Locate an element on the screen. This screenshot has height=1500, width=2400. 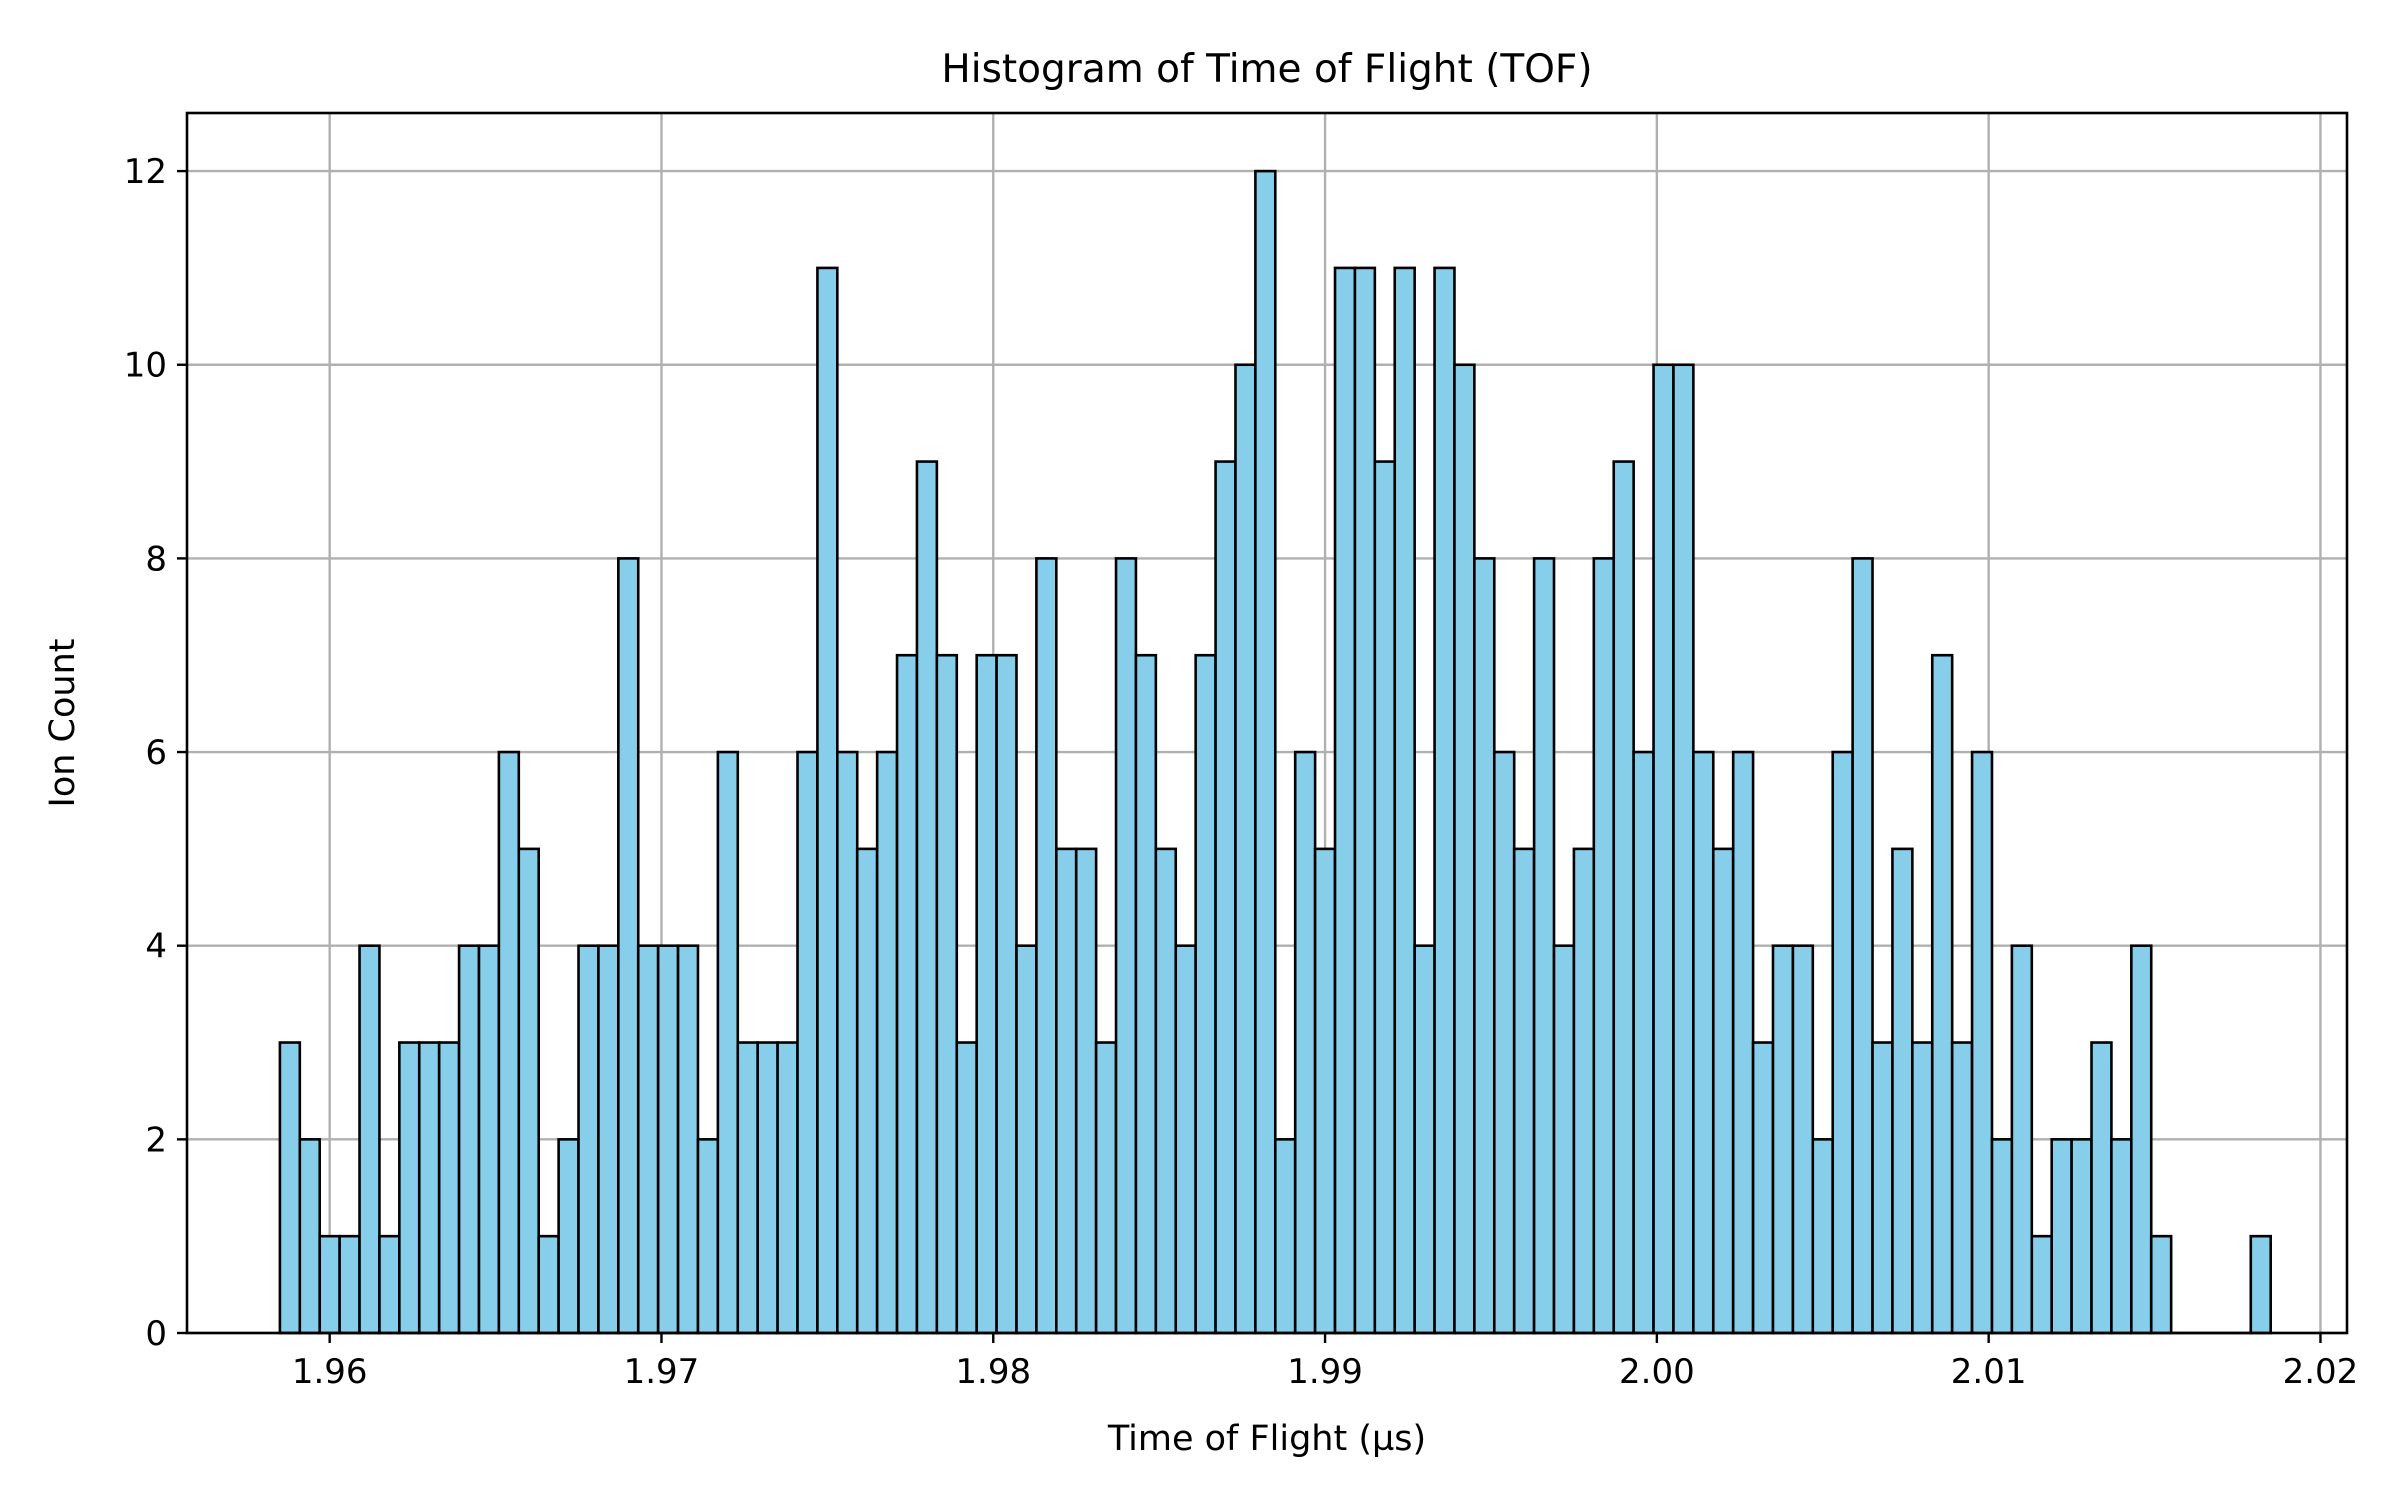
x-tick-label: 1.98 is located at coordinates (993, 1372).